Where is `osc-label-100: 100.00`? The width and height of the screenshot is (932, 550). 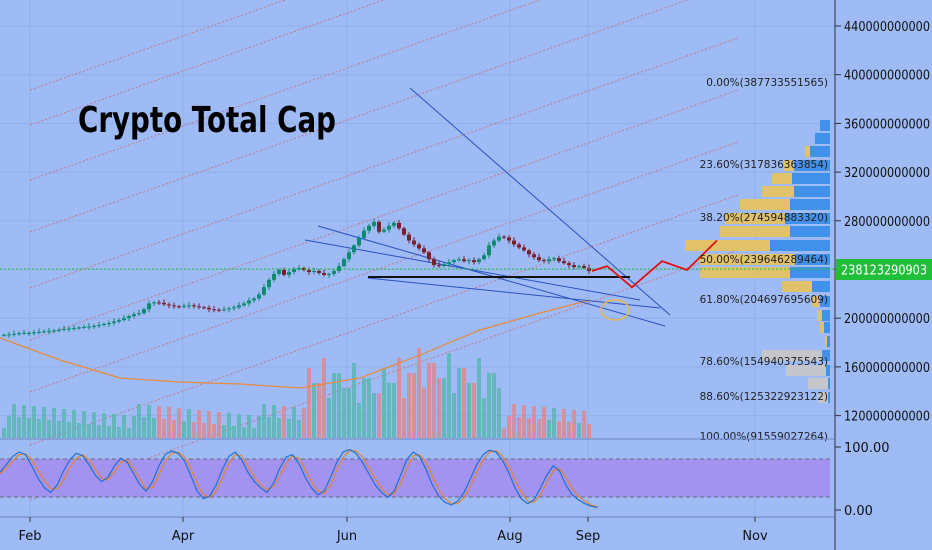 osc-label-100: 100.00 is located at coordinates (867, 448).